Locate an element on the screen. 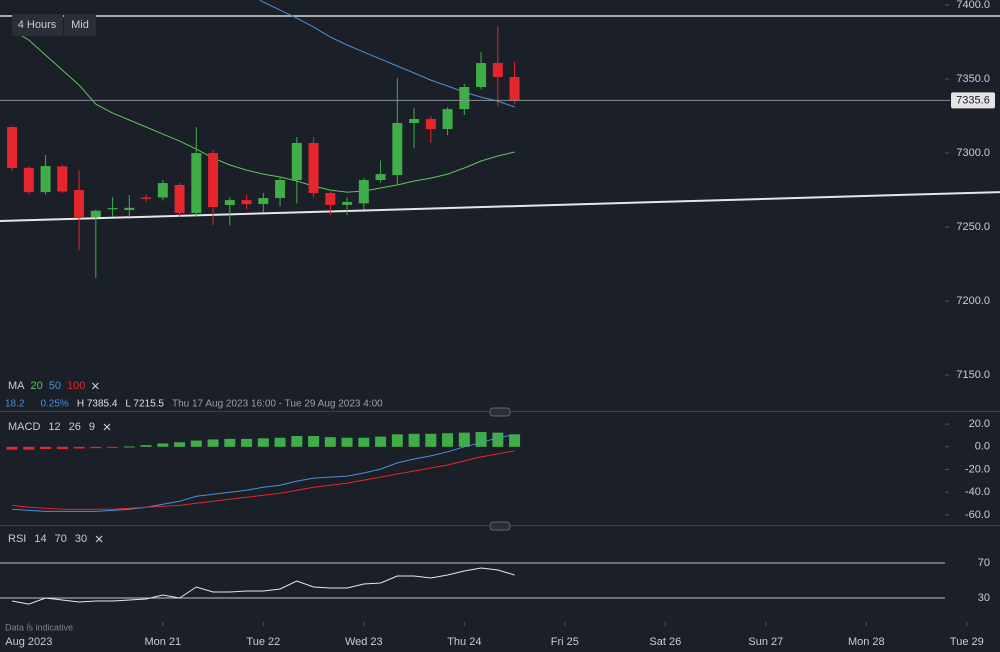 This screenshot has height=652, width=1000. interval-label: 4 Hours is located at coordinates (37, 25).